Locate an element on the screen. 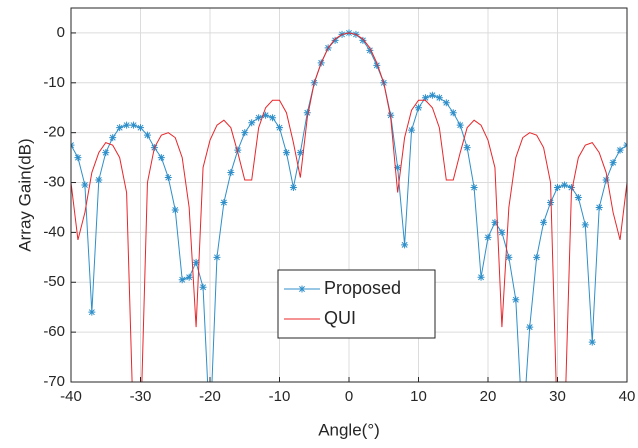 This screenshot has height=448, width=638. legend-marker is located at coordinates (302, 289).